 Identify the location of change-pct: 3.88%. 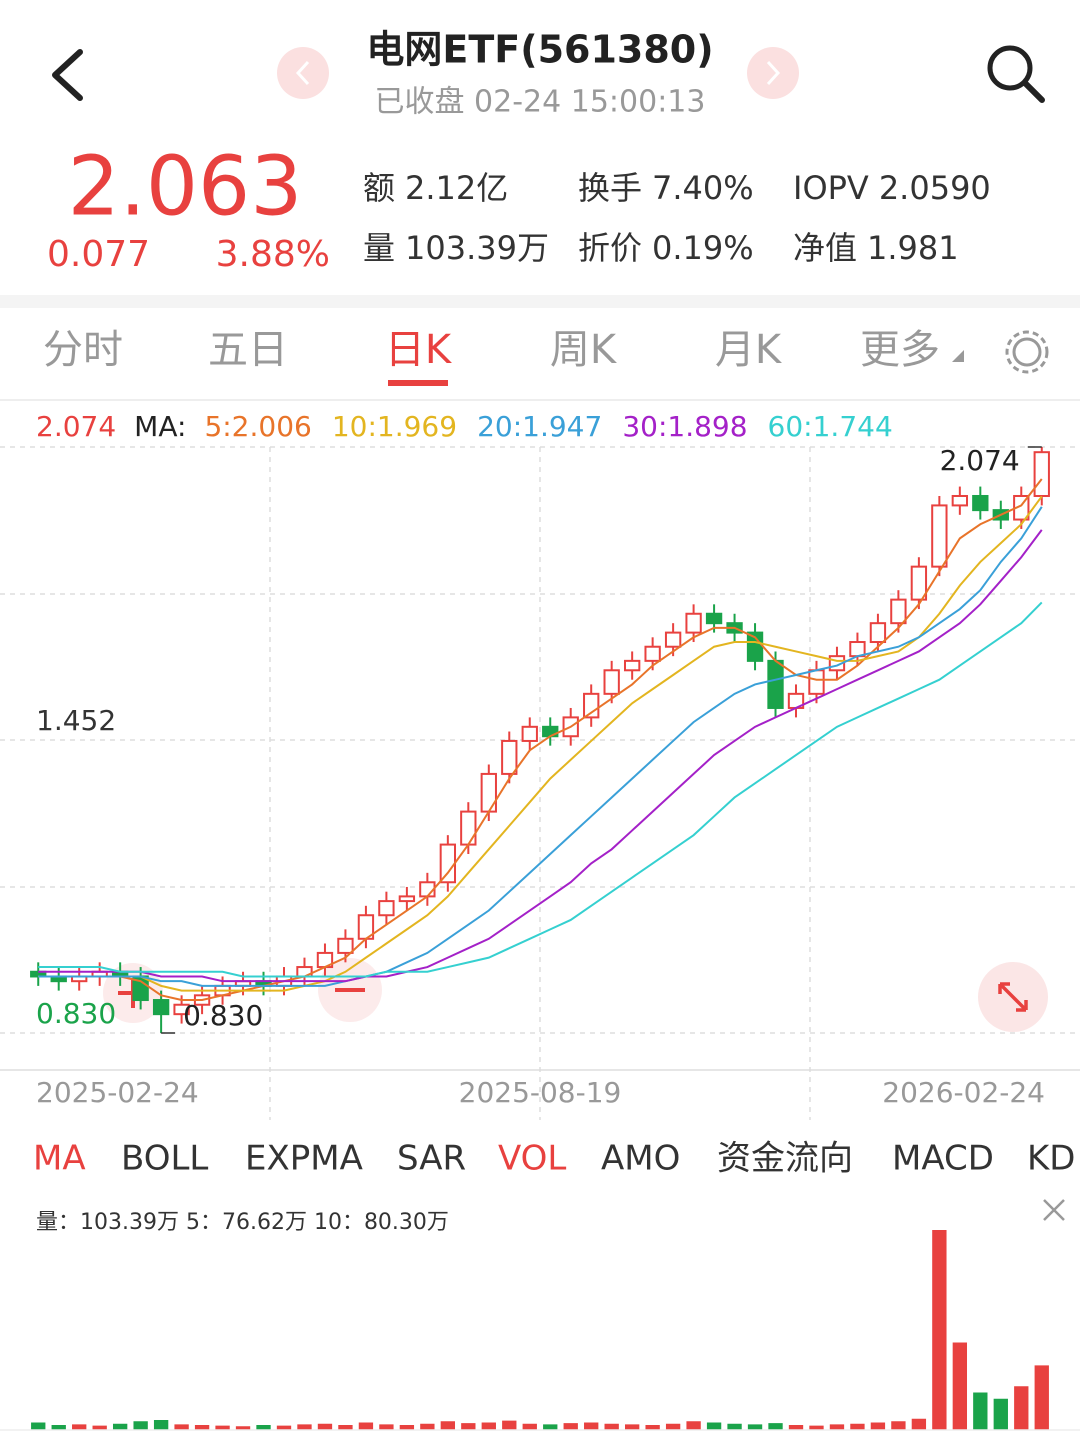
(273, 254).